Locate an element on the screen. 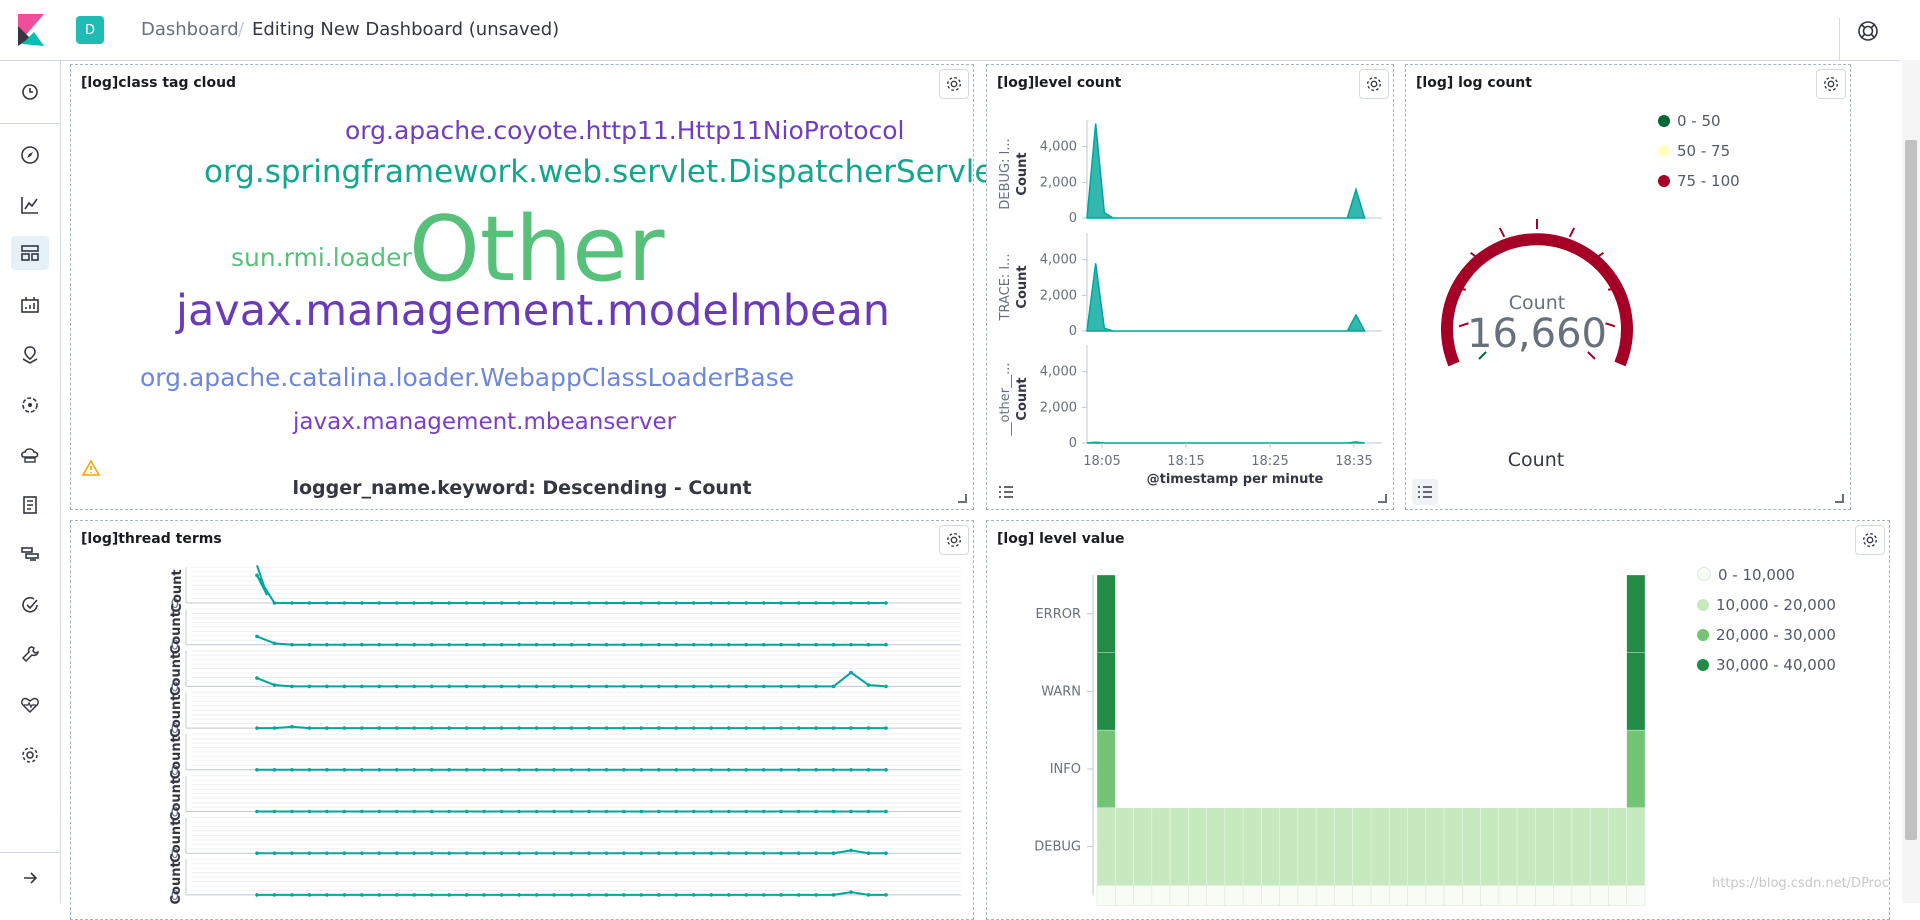  compass-icon is located at coordinates (30, 155).